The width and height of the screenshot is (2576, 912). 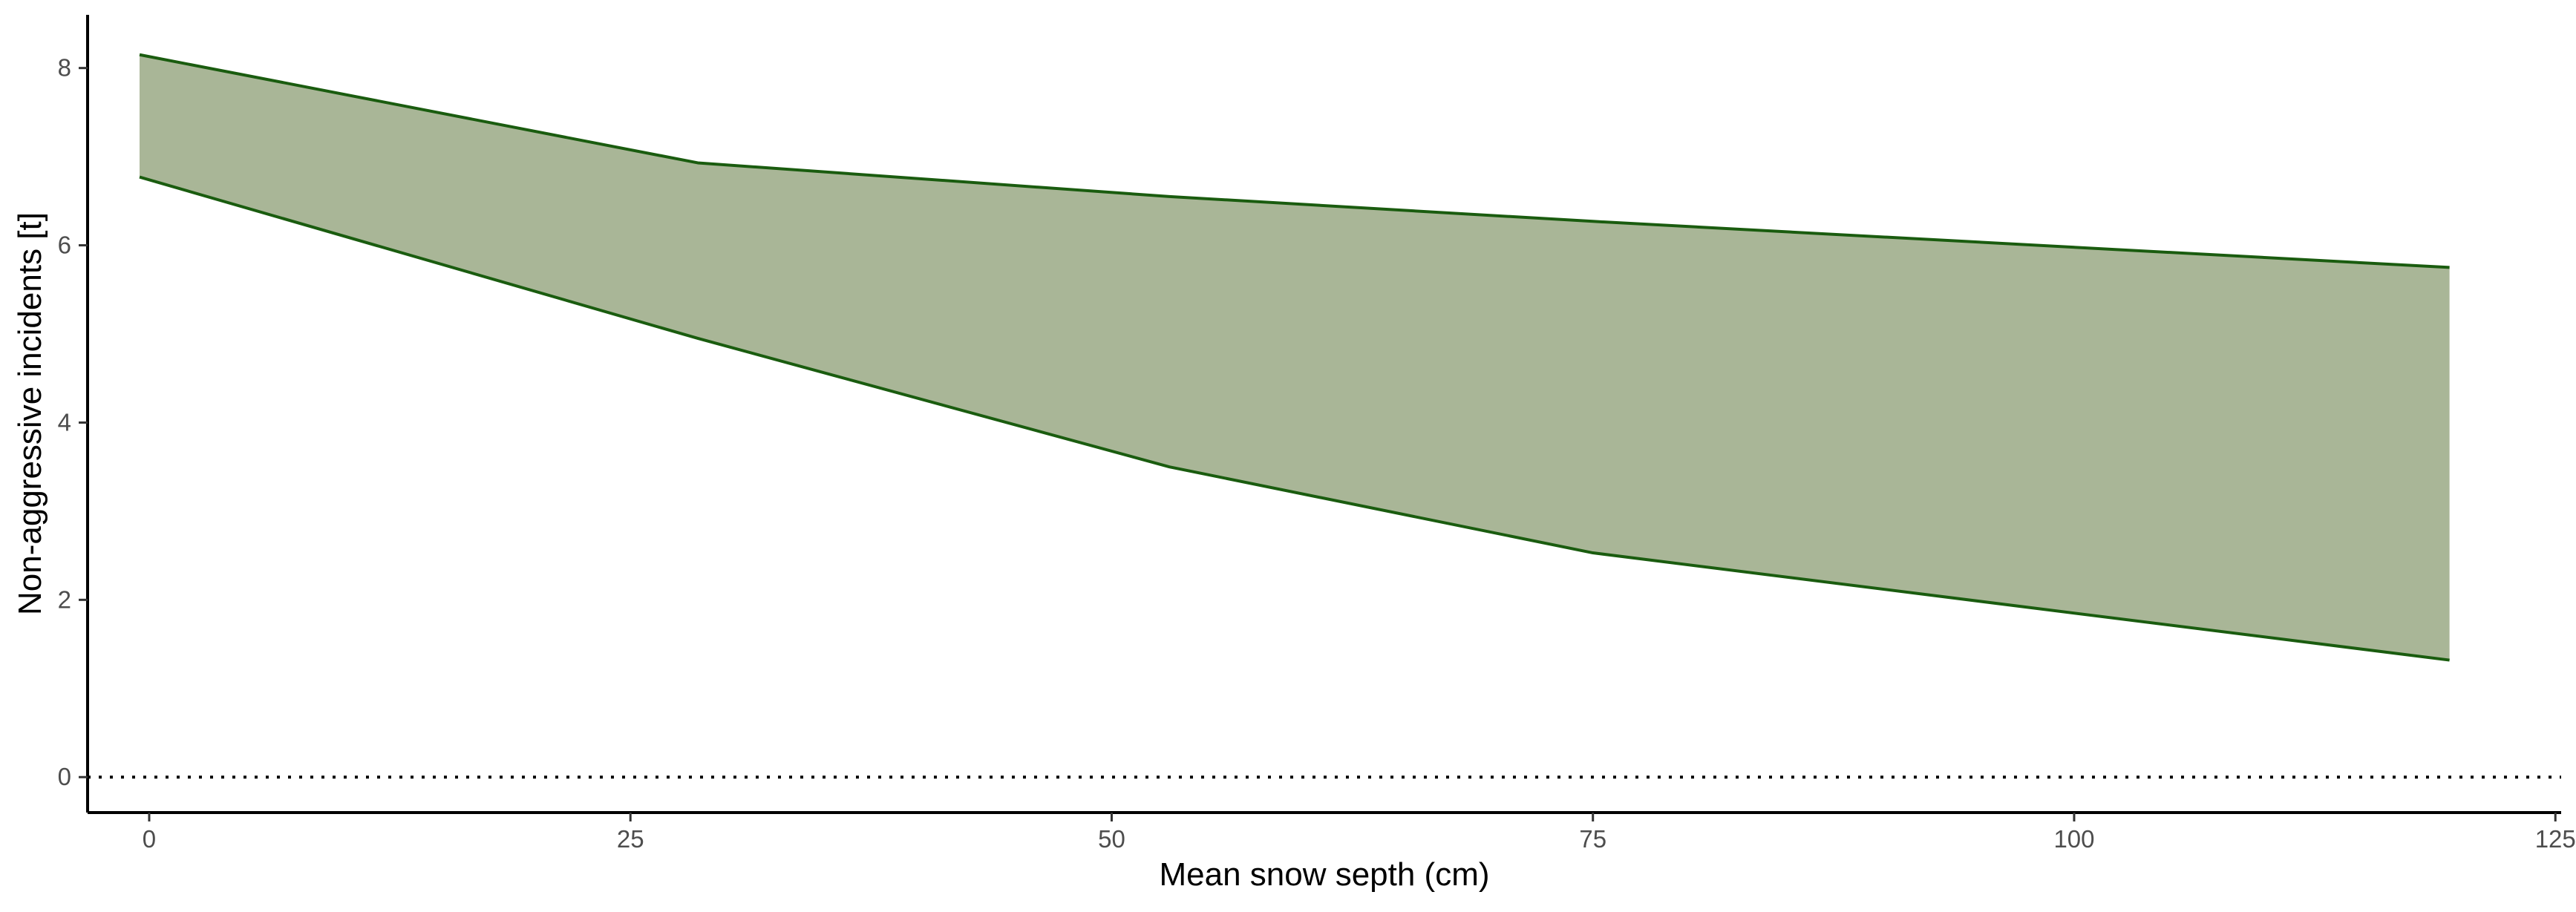 What do you see at coordinates (65, 422) in the screenshot?
I see `y-tick-label: 4` at bounding box center [65, 422].